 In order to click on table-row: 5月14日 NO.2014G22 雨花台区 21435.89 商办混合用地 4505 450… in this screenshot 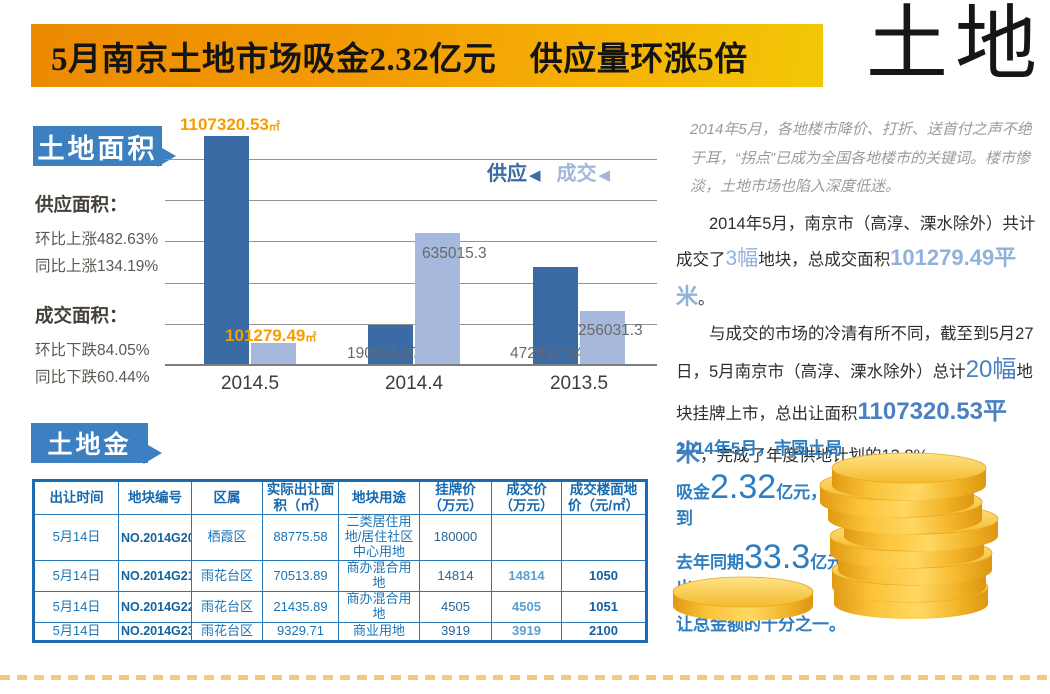, I will do `click(340, 607)`.